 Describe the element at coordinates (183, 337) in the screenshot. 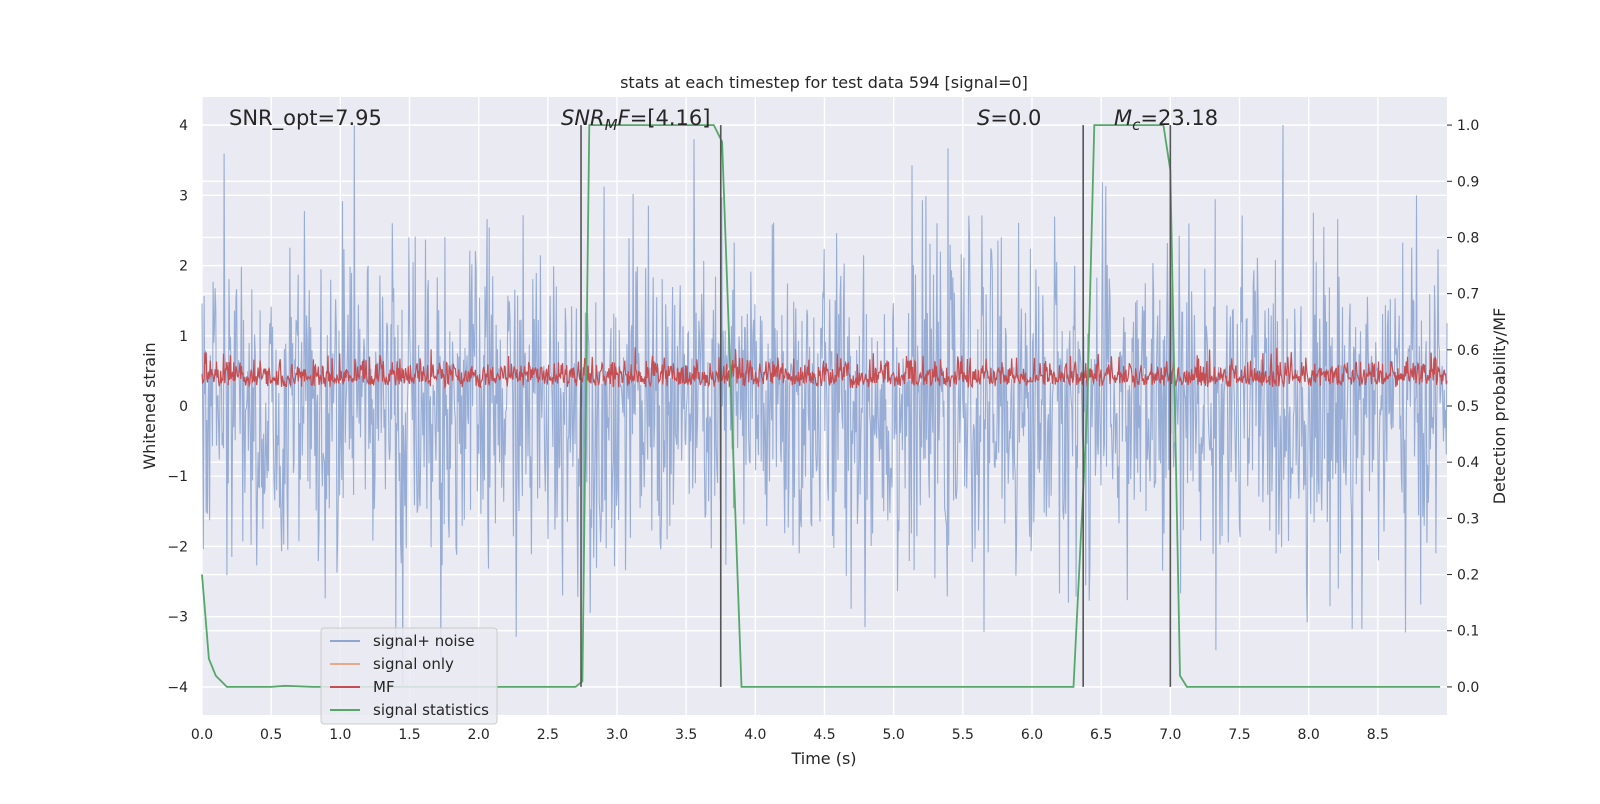

I see `y-tick-label: 1` at that location.